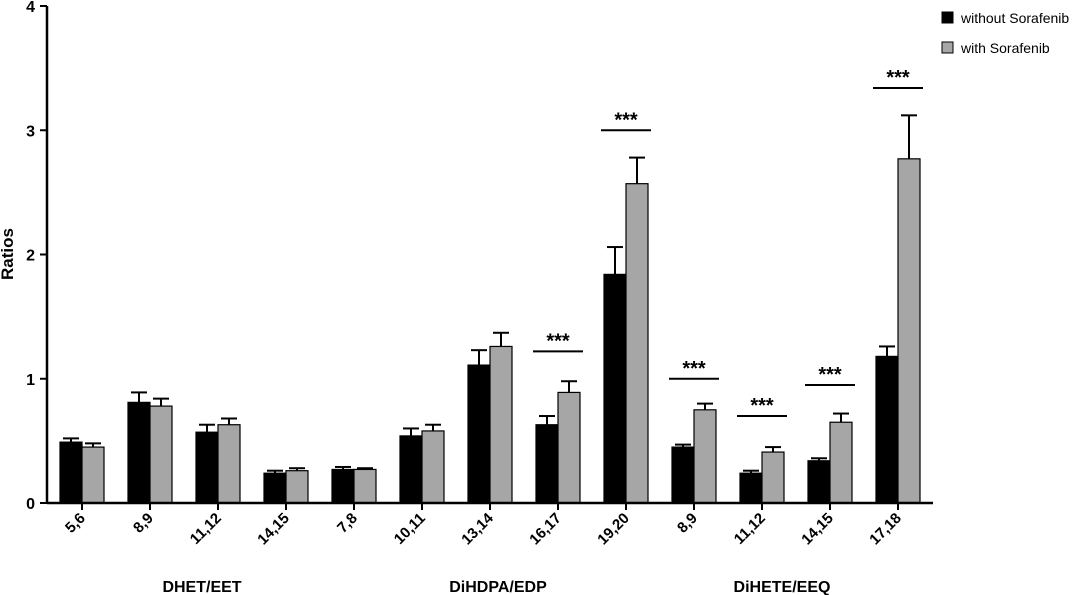  What do you see at coordinates (75, 523) in the screenshot?
I see `x-tick-label: 5,6` at bounding box center [75, 523].